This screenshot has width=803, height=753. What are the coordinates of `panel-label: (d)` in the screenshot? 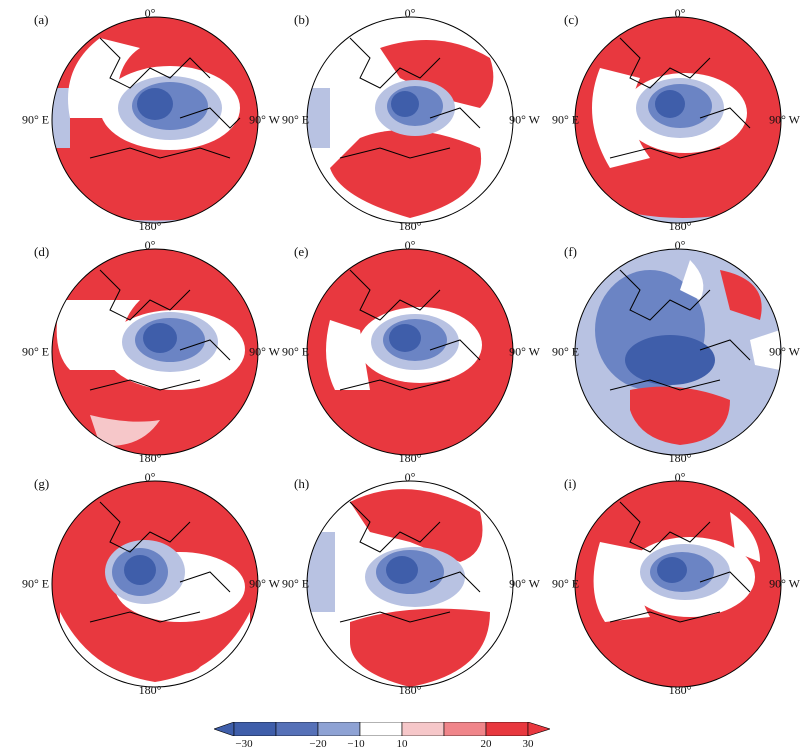 It's located at (42, 251).